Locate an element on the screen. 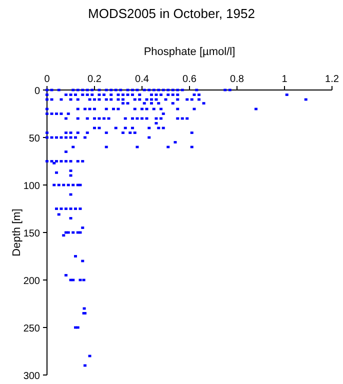  x-tick-label: 0.2 is located at coordinates (95, 79).